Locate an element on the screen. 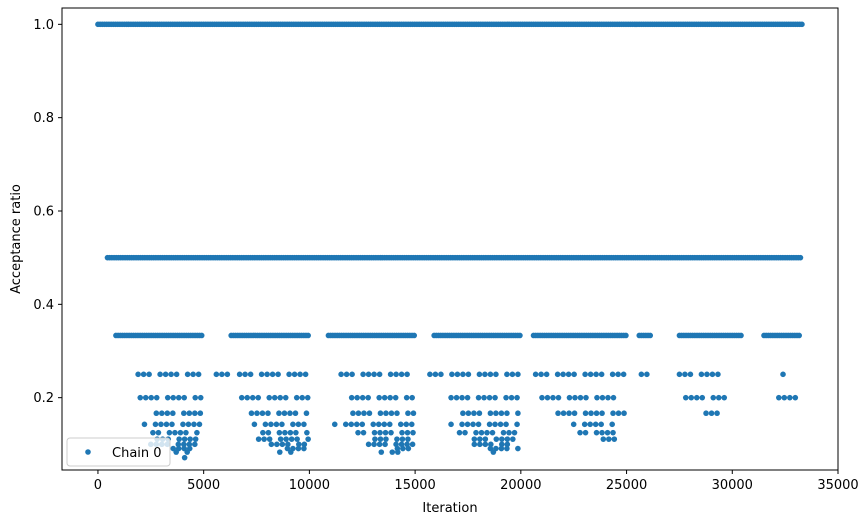 The height and width of the screenshot is (525, 867). x-axis-ticks: 0 5000 10000 15000 20000 25000 30000 35000 is located at coordinates (476, 481).